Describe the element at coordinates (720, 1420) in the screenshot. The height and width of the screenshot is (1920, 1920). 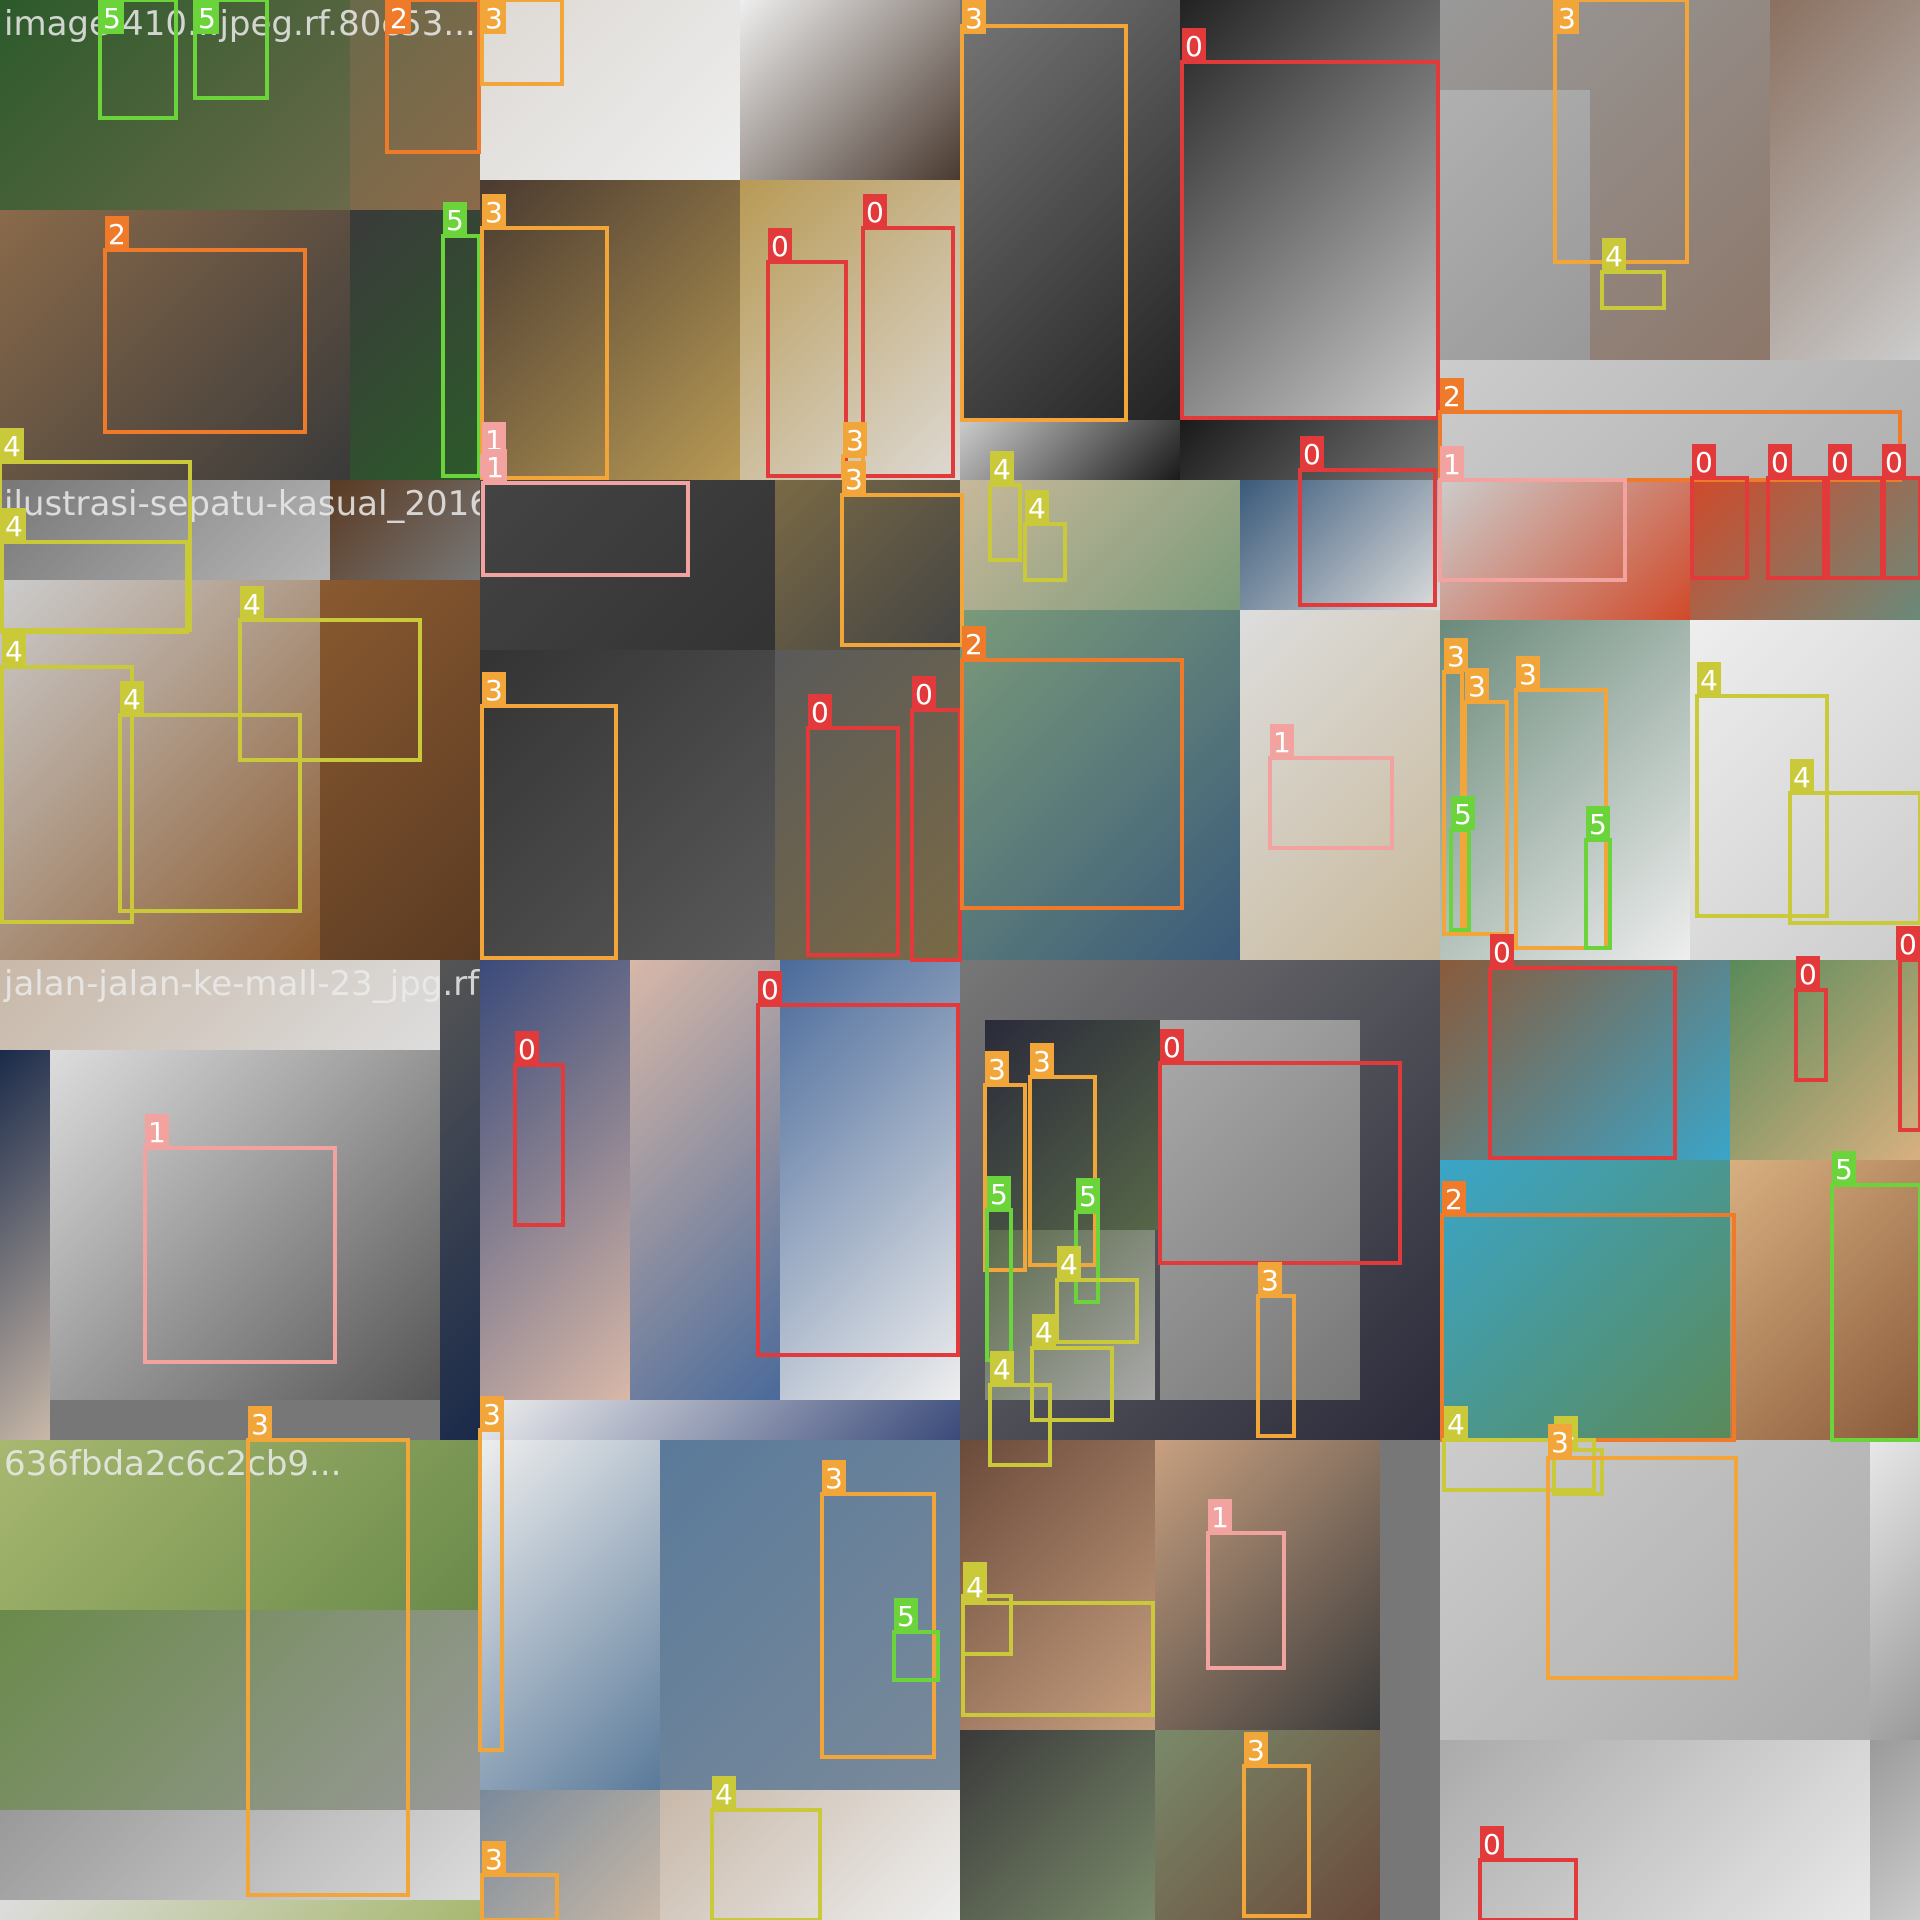
I see `tile-10-cell-d` at that location.